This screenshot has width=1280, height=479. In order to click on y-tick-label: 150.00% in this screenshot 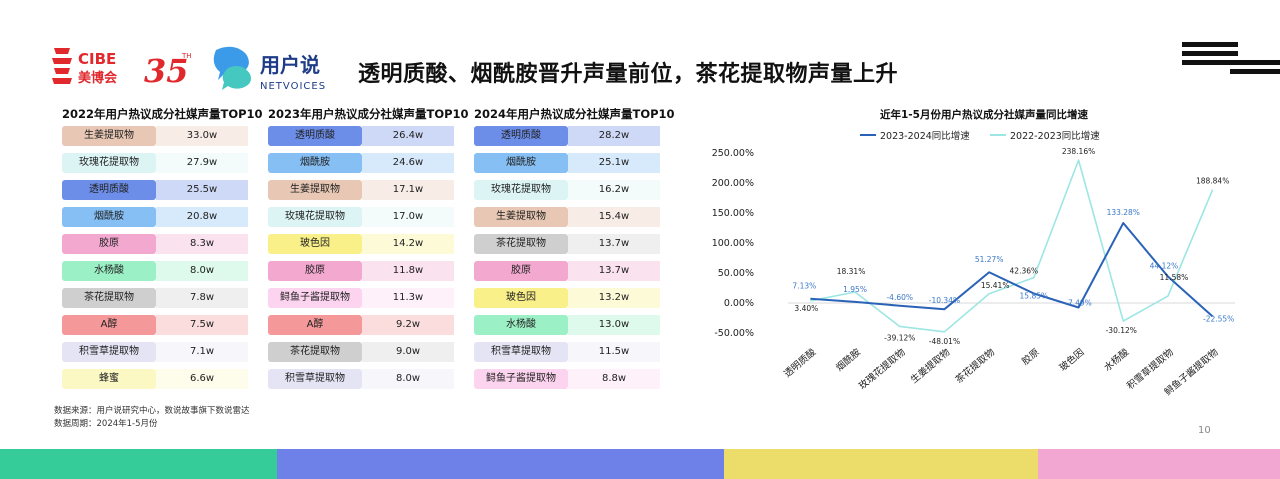, I will do `click(733, 213)`.